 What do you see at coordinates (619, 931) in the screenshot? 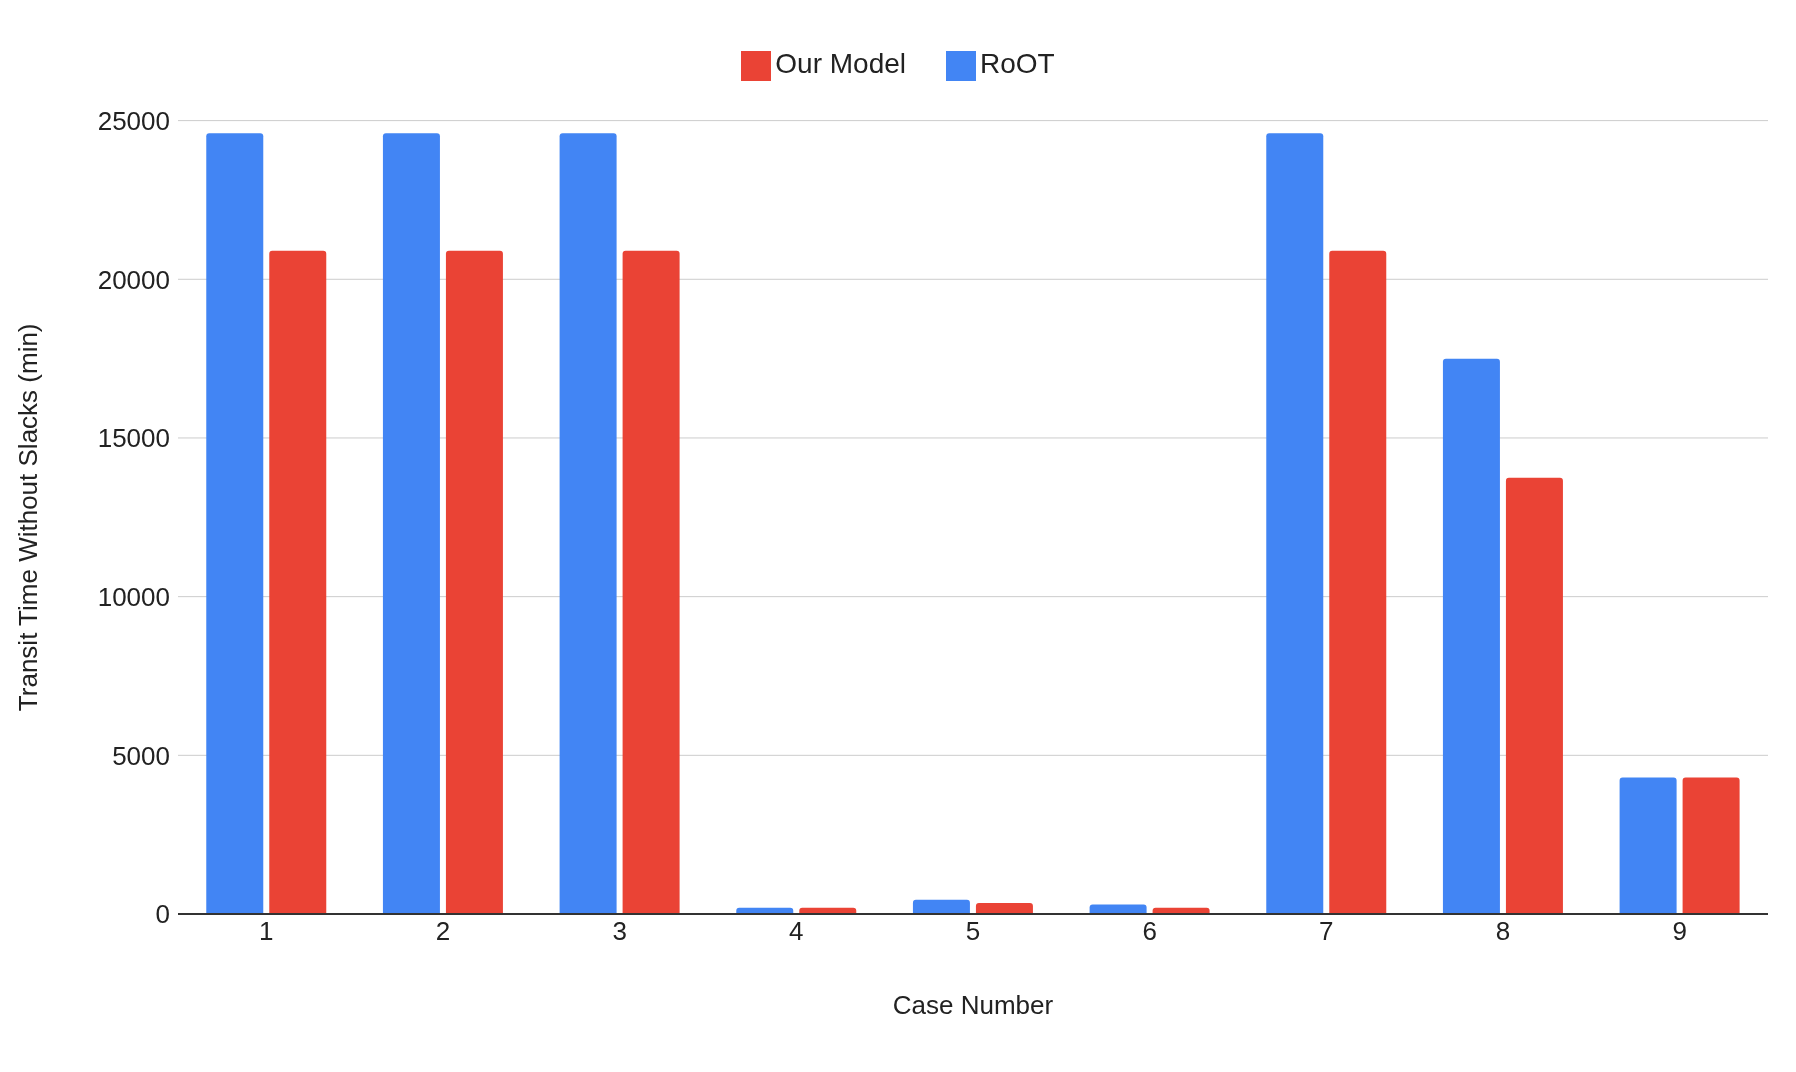
I see `x-tick-label: 3` at bounding box center [619, 931].